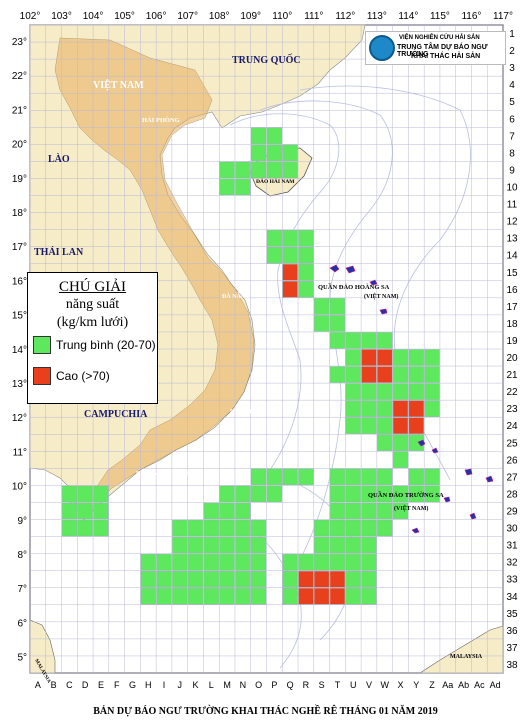 This screenshot has height=725, width=531. I want to click on latitude-label: 7°, so click(22, 589).